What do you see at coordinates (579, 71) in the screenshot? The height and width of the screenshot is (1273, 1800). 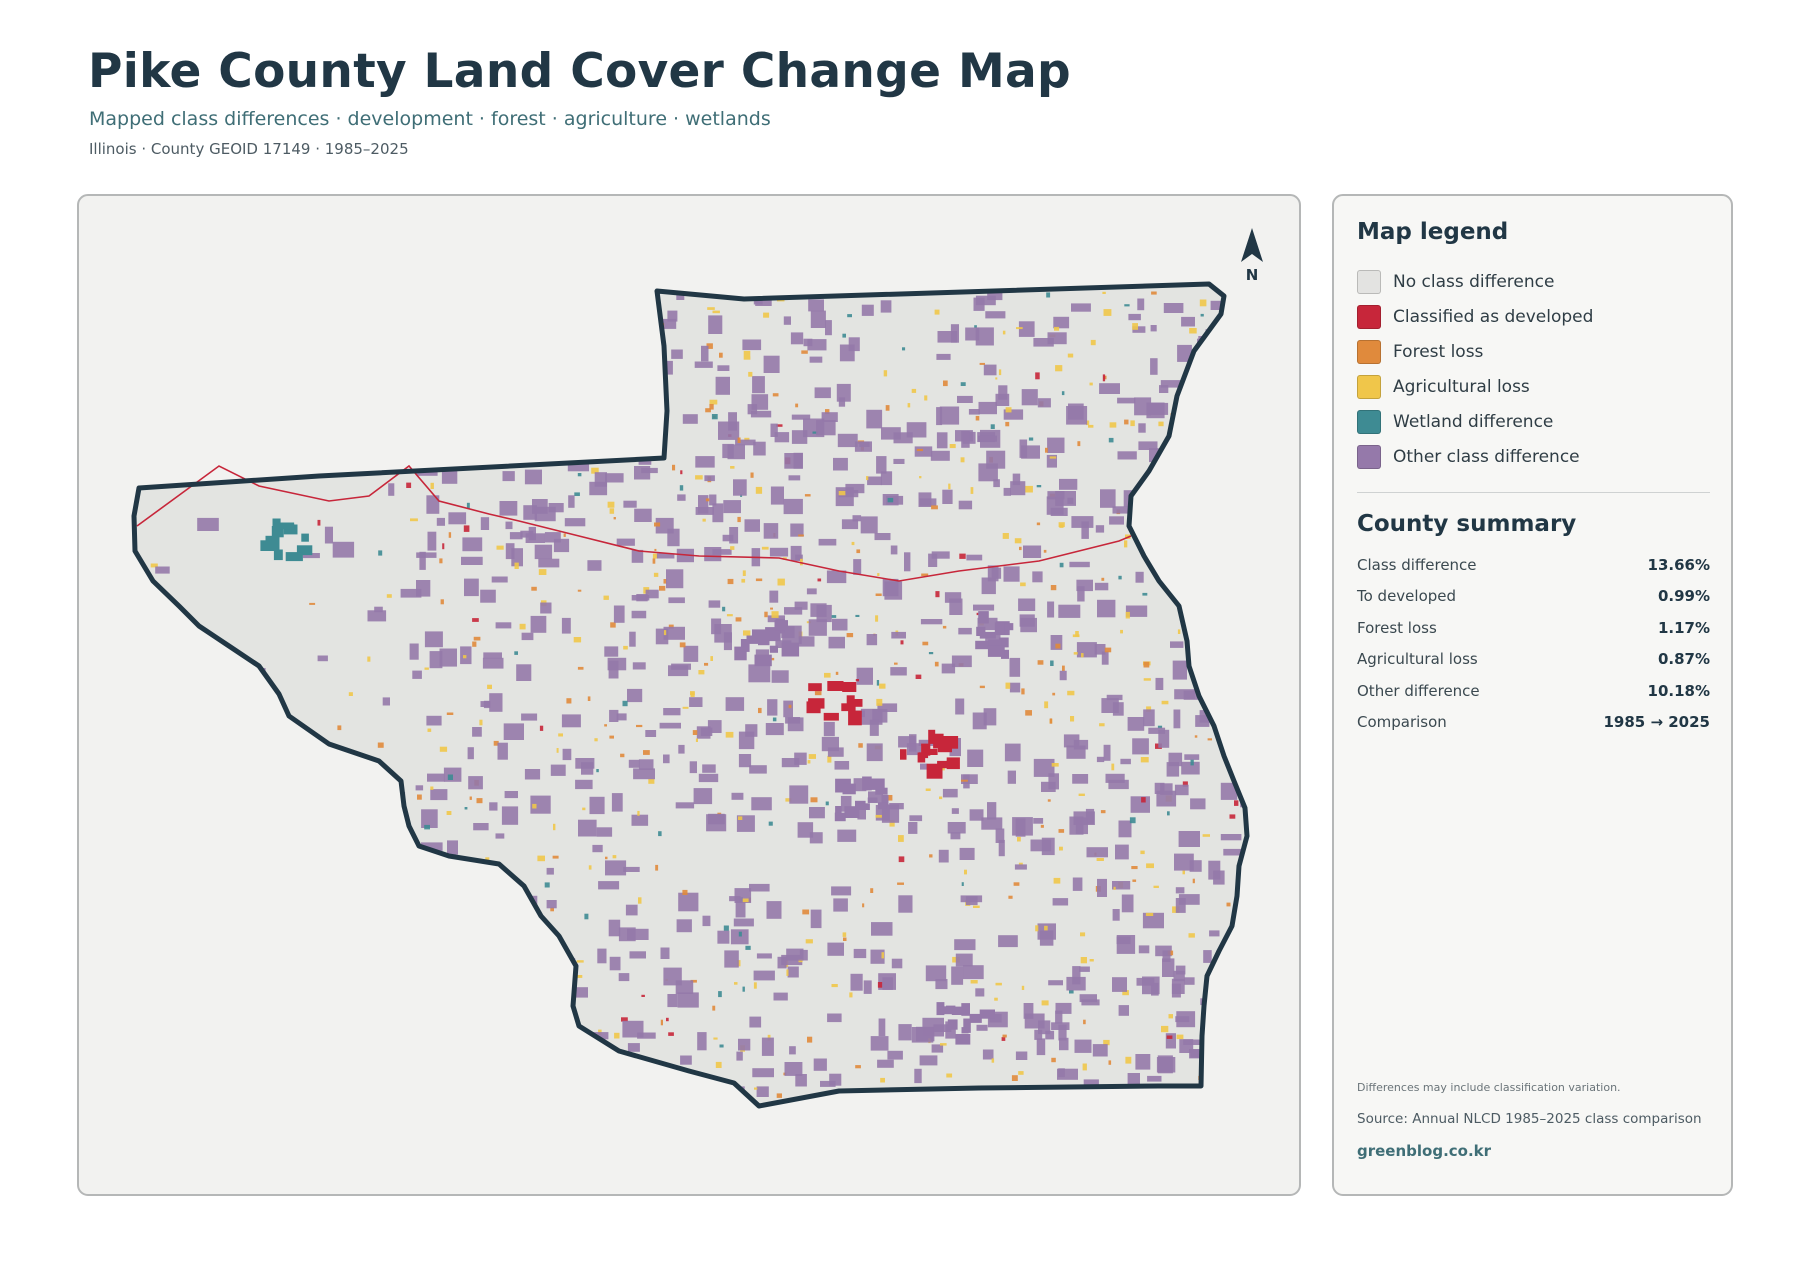 I see `page-title: Pike County Land Cover Change Map` at bounding box center [579, 71].